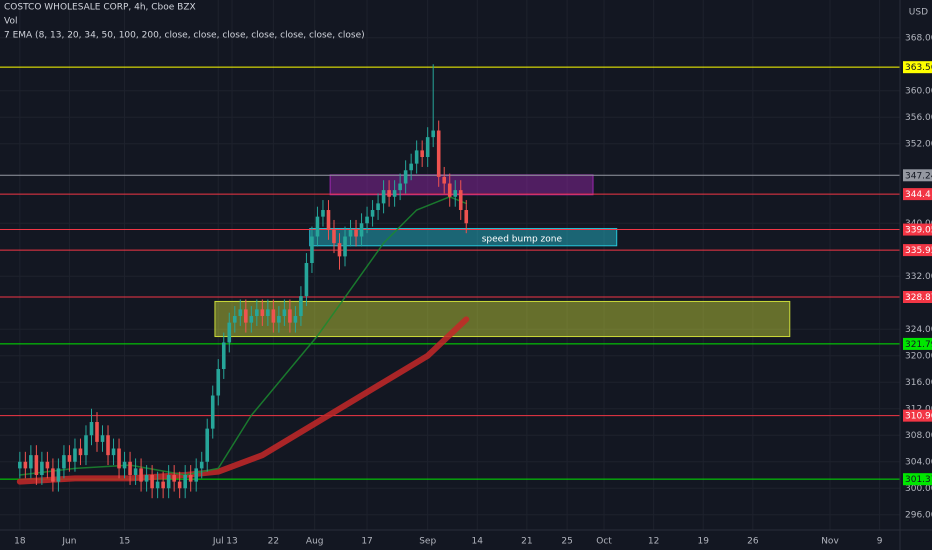 The height and width of the screenshot is (550, 932). Describe the element at coordinates (918, 345) in the screenshot. I see `price-label: 321.79` at that location.